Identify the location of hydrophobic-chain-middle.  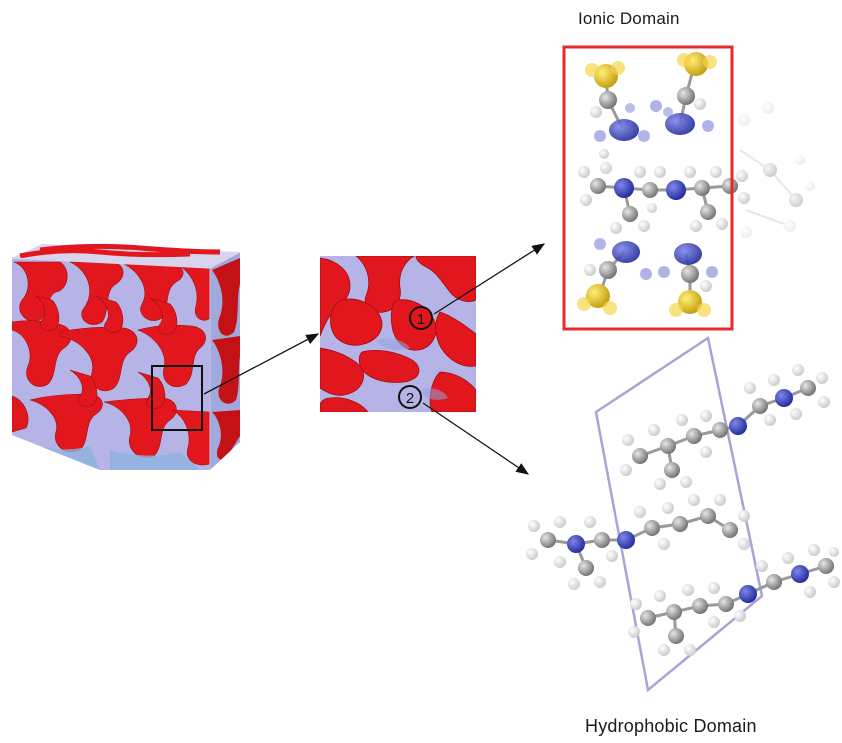
(638, 542).